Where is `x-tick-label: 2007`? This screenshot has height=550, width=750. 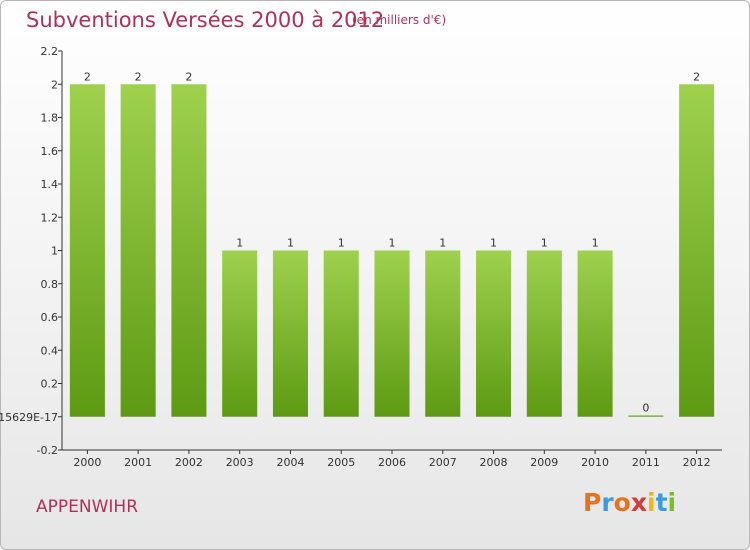 x-tick-label: 2007 is located at coordinates (443, 462).